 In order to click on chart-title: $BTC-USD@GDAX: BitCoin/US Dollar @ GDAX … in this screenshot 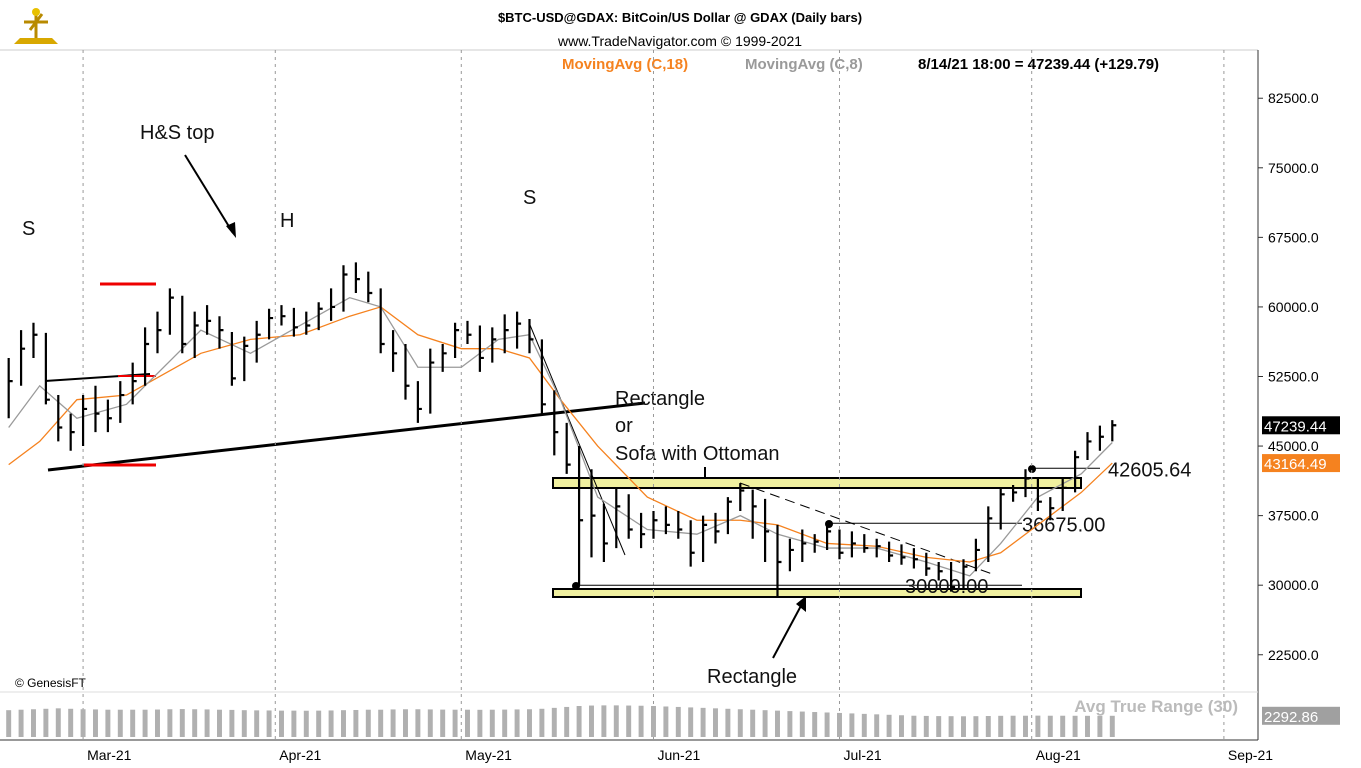, I will do `click(680, 17)`.